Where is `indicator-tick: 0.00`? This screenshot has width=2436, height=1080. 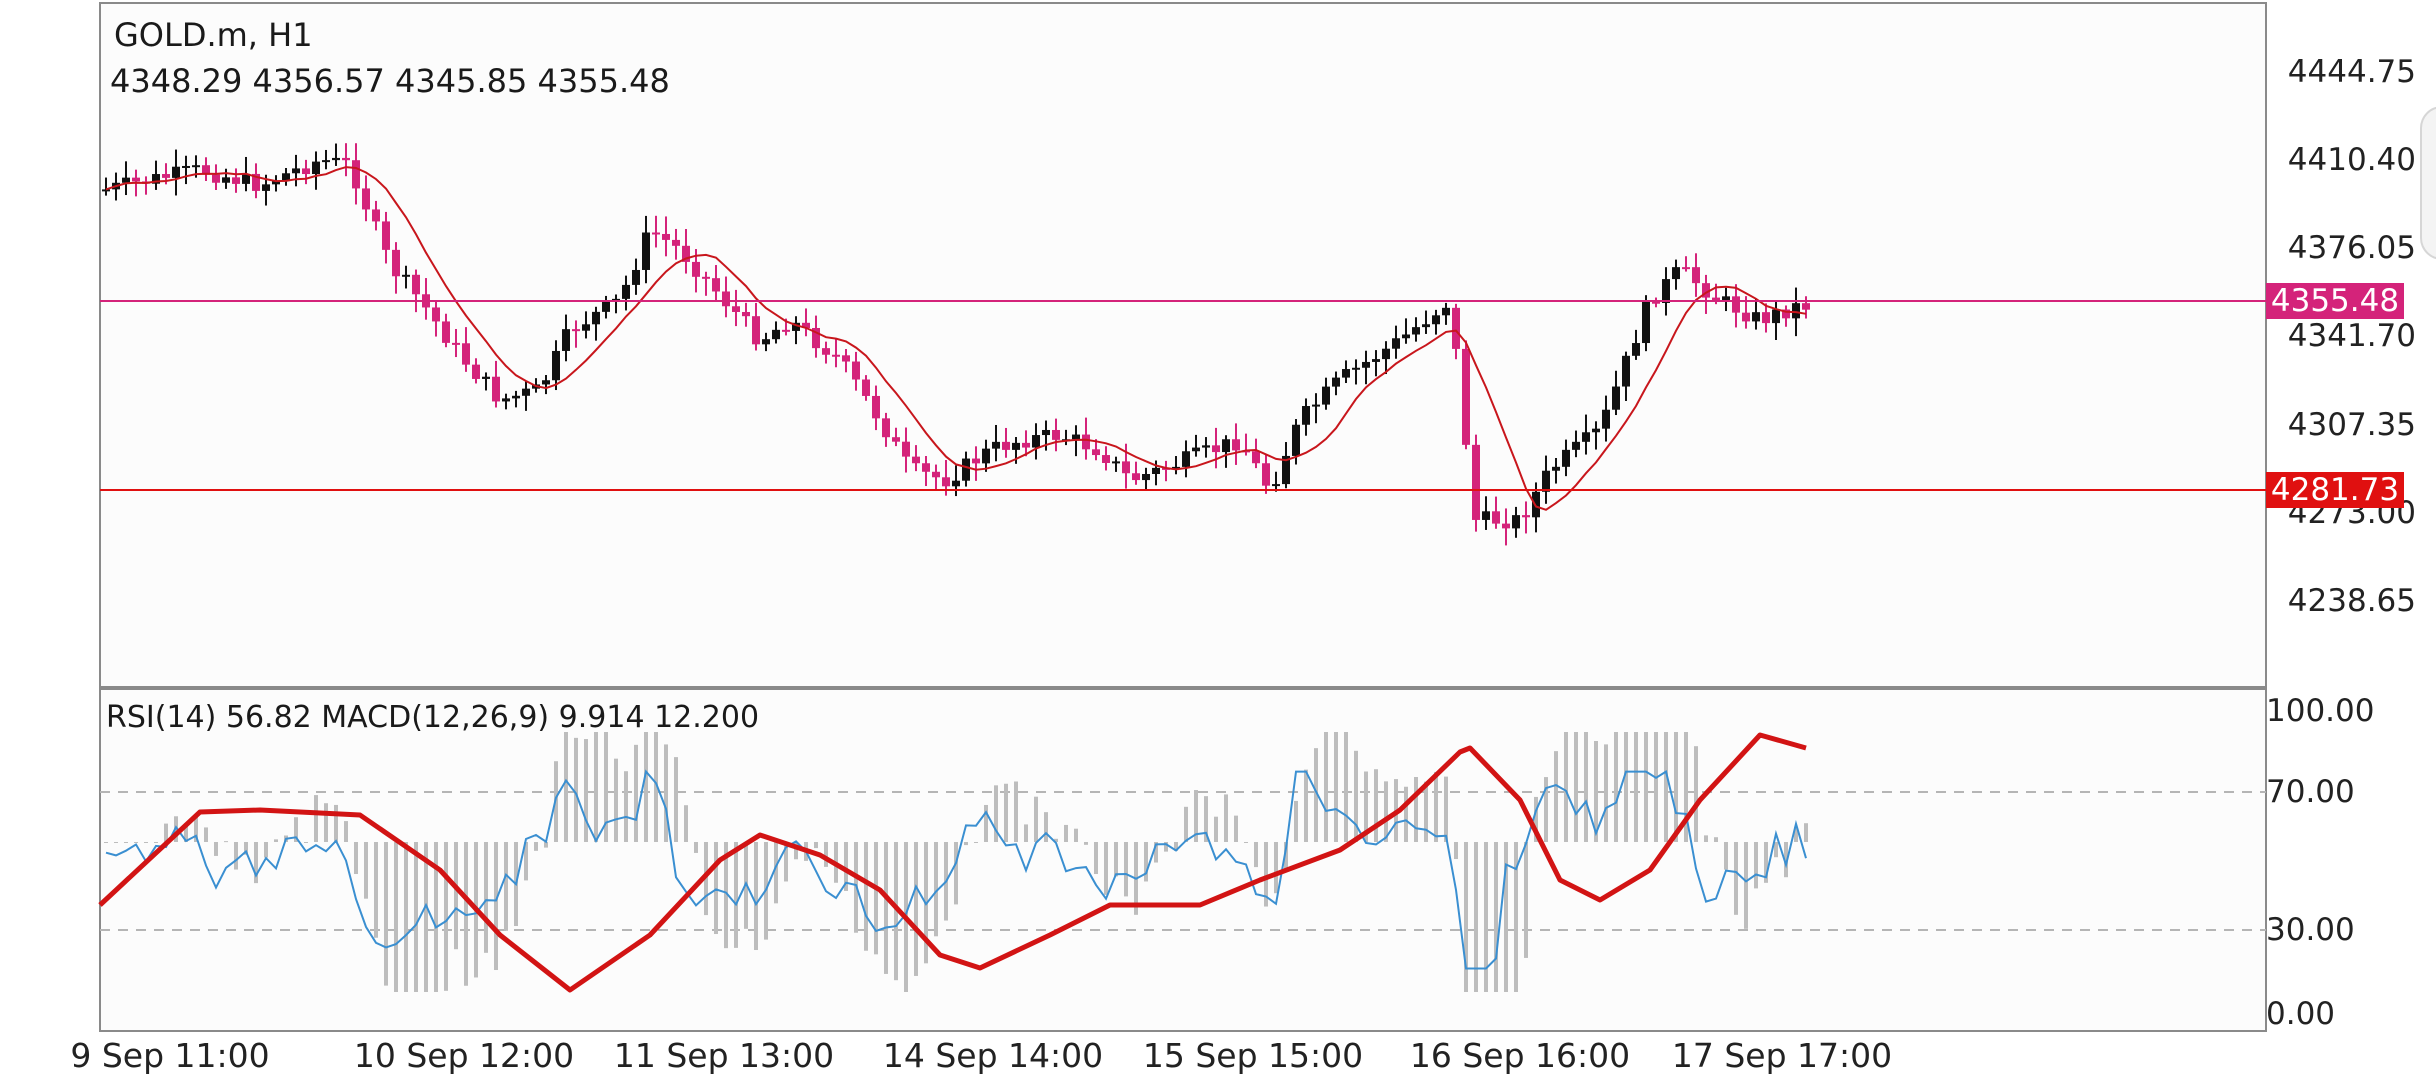 indicator-tick: 0.00 is located at coordinates (2301, 1014).